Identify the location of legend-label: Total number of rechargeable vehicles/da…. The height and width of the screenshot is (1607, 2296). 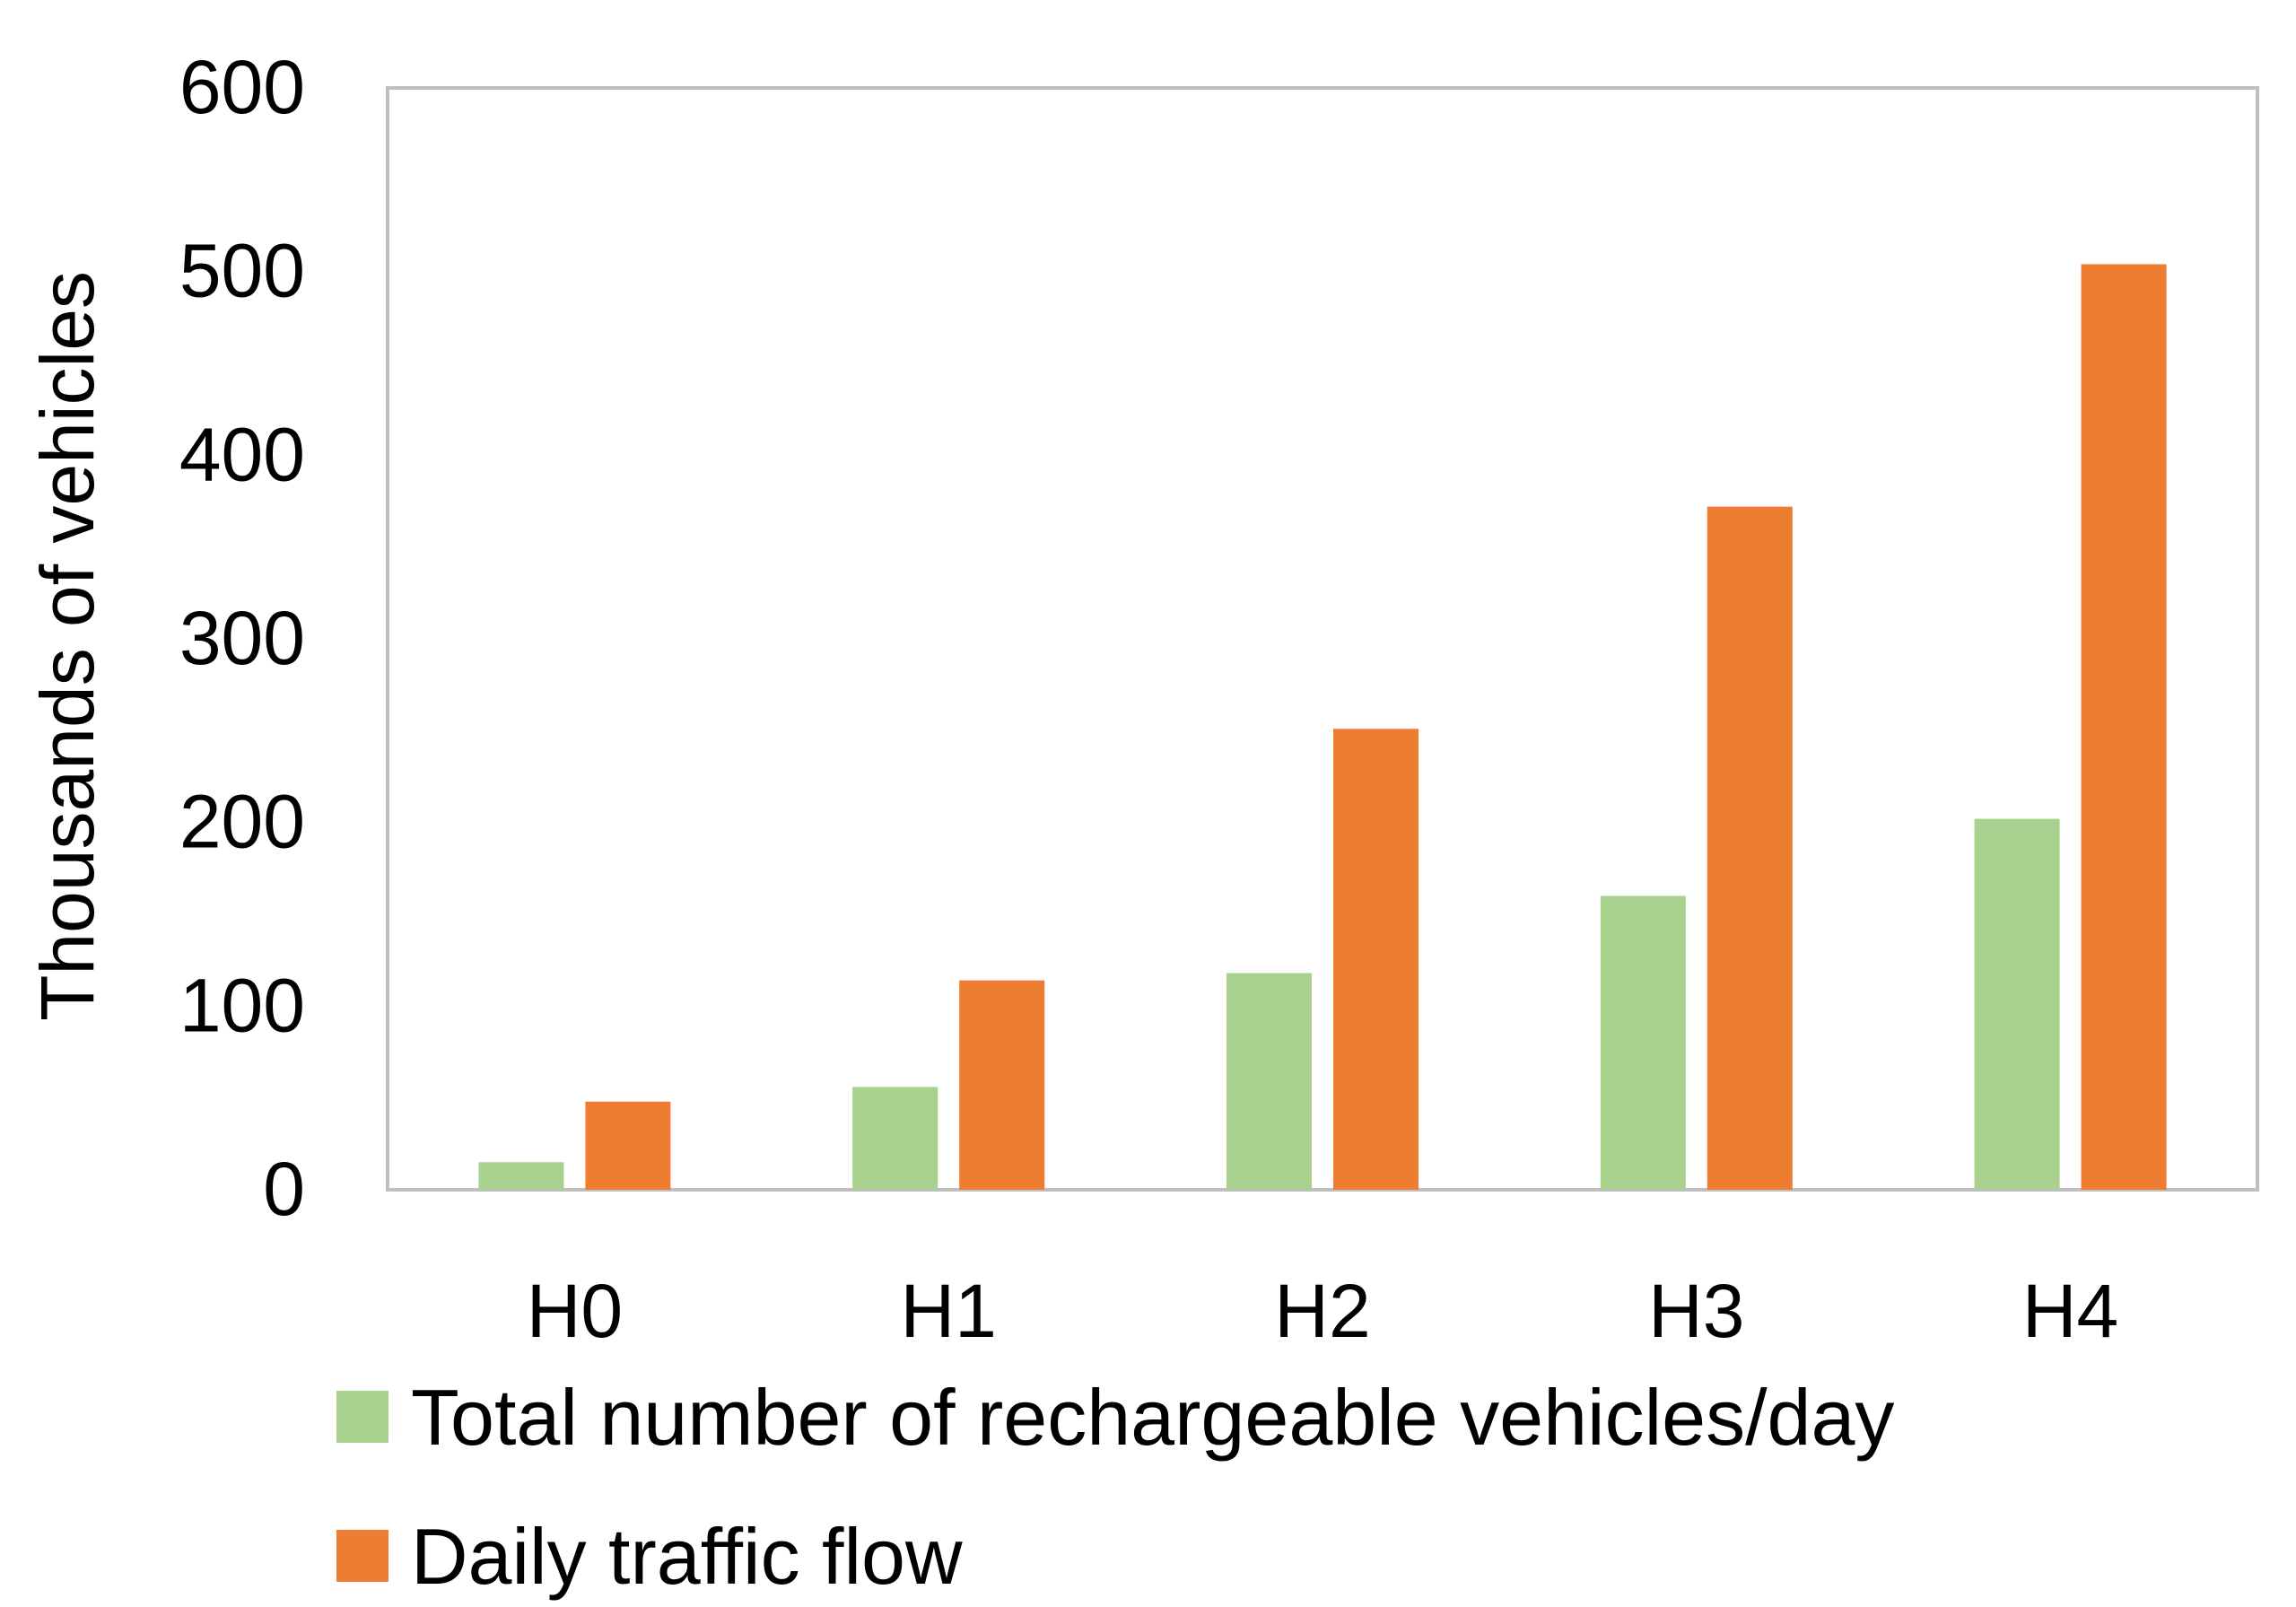
(1153, 1417).